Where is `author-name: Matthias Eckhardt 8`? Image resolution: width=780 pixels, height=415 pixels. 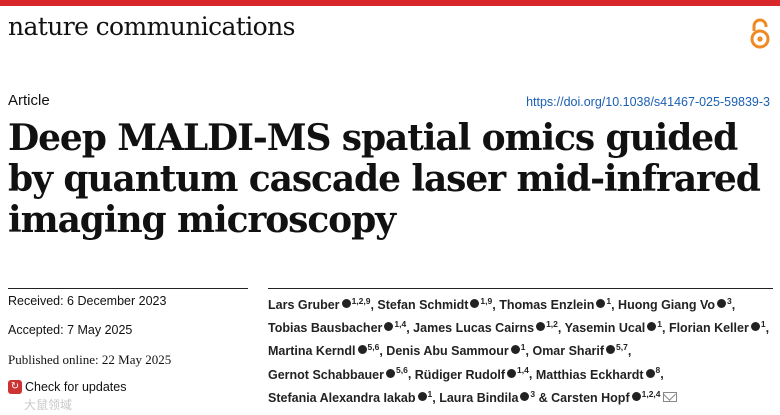
author-name: Matthias Eckhardt 8 is located at coordinates (598, 373).